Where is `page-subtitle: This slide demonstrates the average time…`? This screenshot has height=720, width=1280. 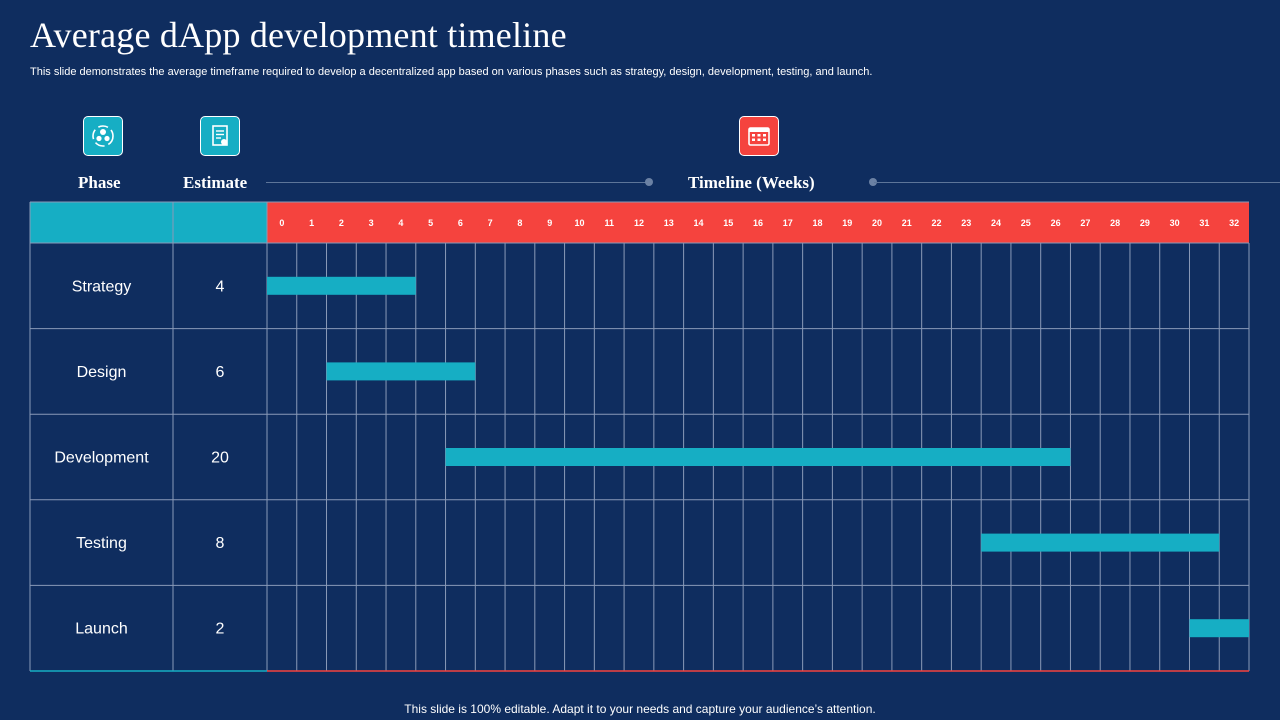 page-subtitle: This slide demonstrates the average time… is located at coordinates (451, 72).